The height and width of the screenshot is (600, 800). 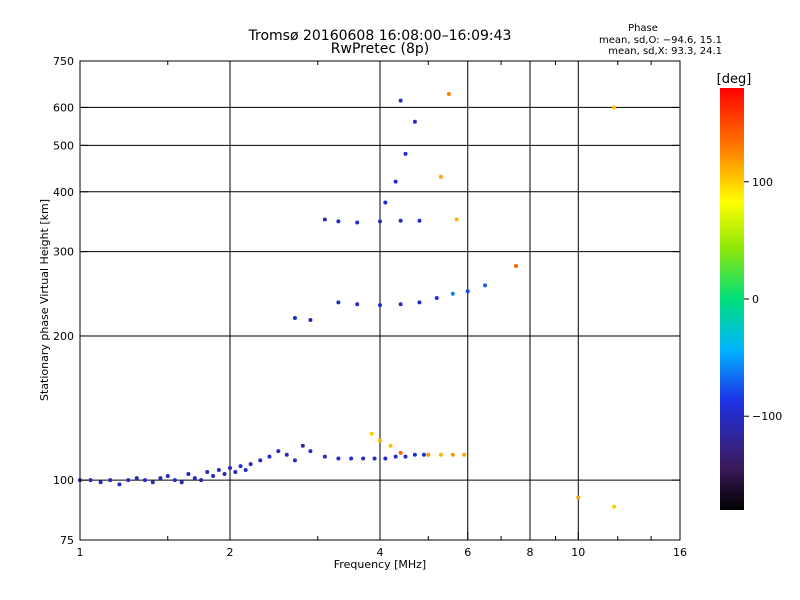 What do you see at coordinates (63, 252) in the screenshot?
I see `y-tick-label: 300` at bounding box center [63, 252].